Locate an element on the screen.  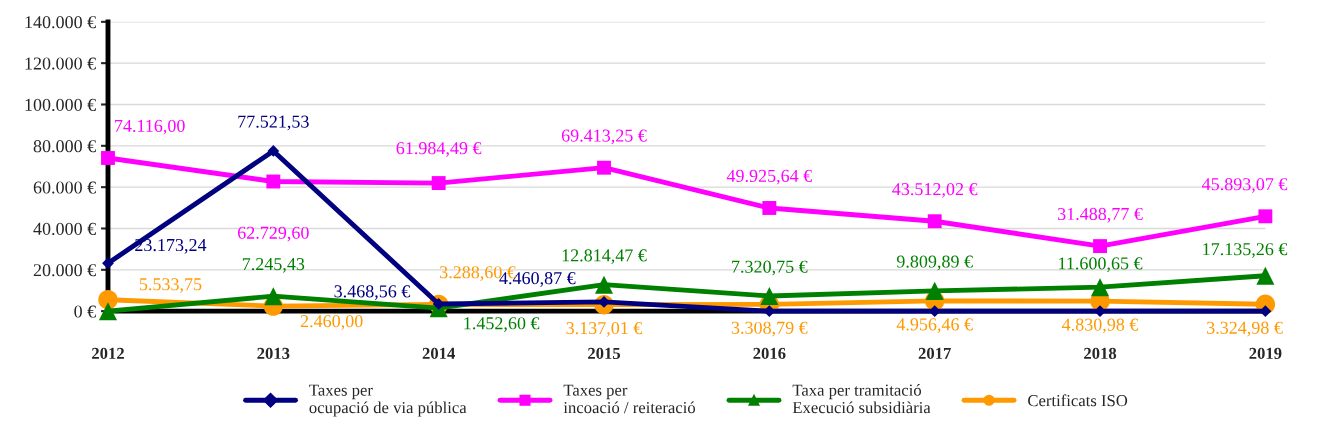
x-tick-label: 2015 is located at coordinates (604, 353).